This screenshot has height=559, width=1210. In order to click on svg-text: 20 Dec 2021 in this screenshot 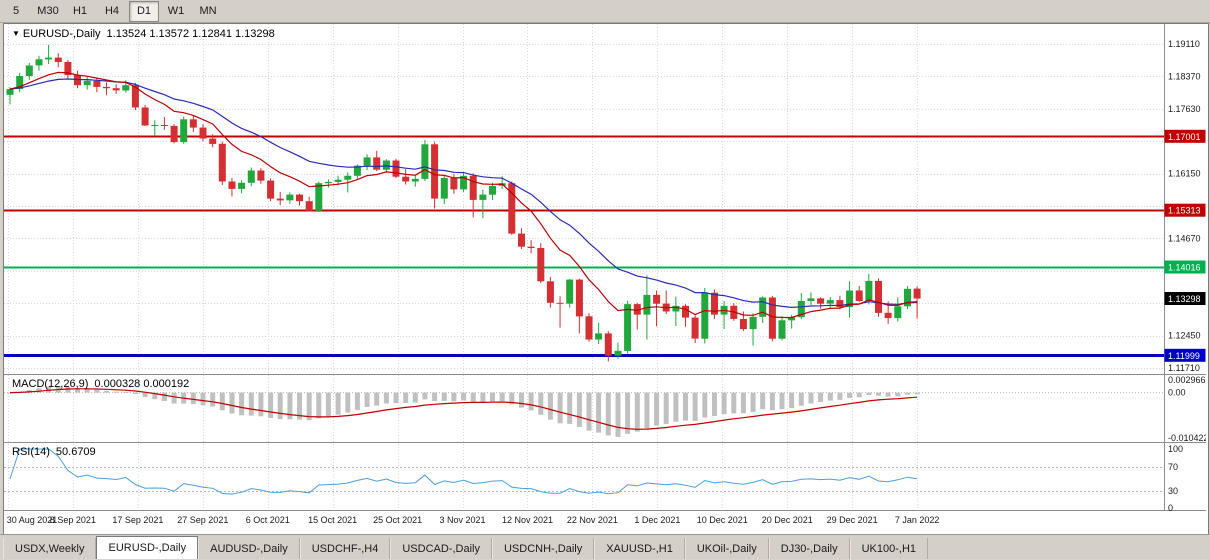, I will do `click(787, 520)`.